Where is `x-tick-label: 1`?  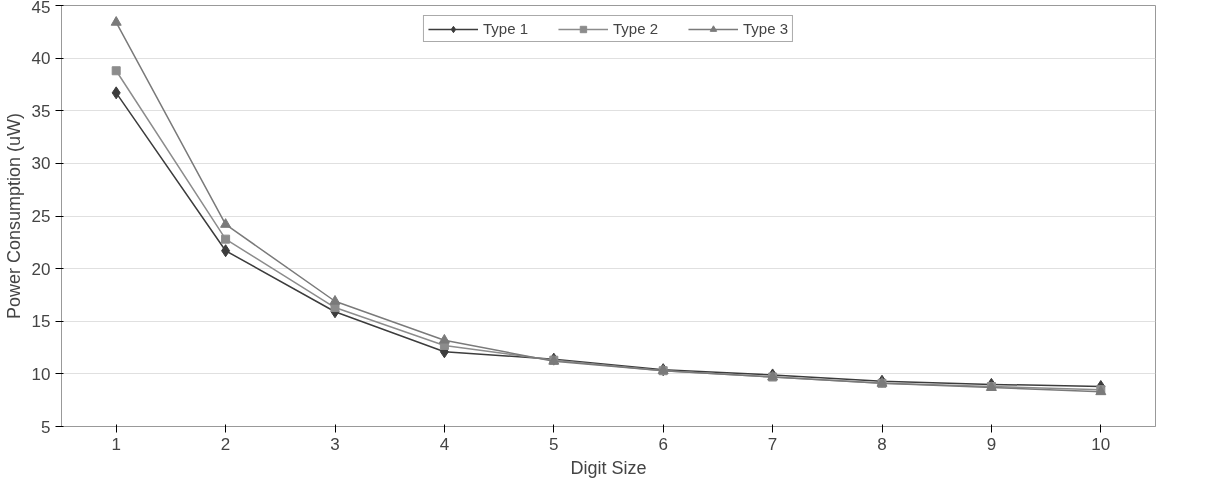 x-tick-label: 1 is located at coordinates (116, 444).